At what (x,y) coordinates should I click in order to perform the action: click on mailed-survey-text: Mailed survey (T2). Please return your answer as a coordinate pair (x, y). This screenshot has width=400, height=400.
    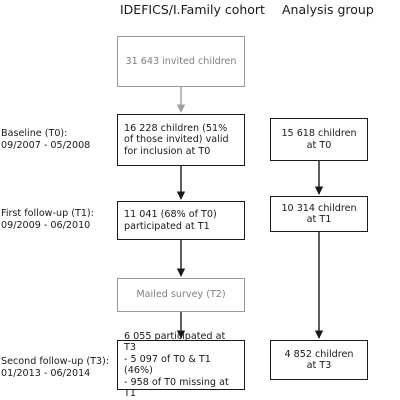
    Looking at the image, I should click on (181, 295).